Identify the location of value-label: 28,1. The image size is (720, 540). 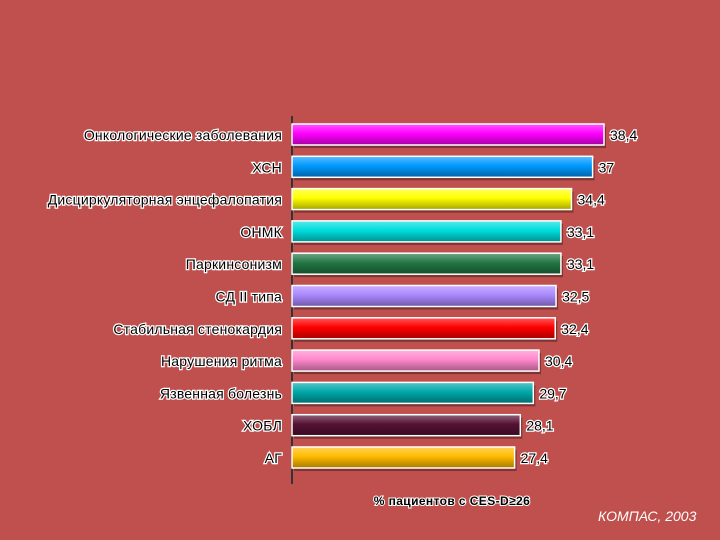
(539, 426).